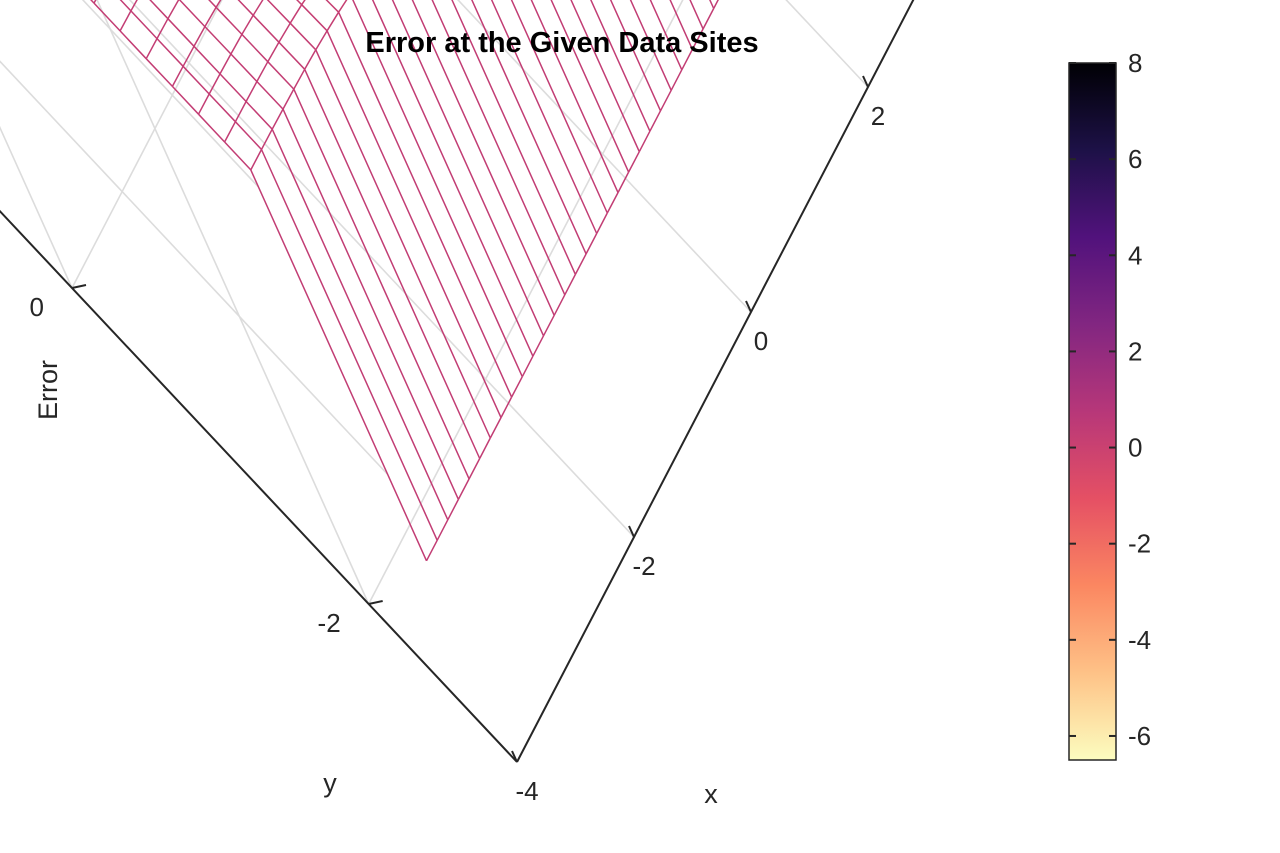 This screenshot has height=853, width=1280. I want to click on y-tick-label: -2, so click(329, 623).